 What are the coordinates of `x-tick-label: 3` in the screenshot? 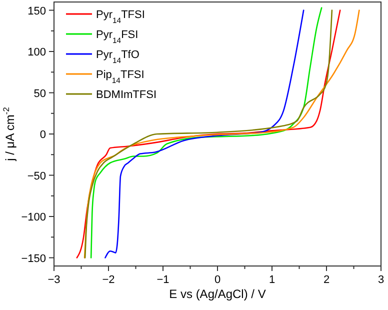 It's located at (381, 280).